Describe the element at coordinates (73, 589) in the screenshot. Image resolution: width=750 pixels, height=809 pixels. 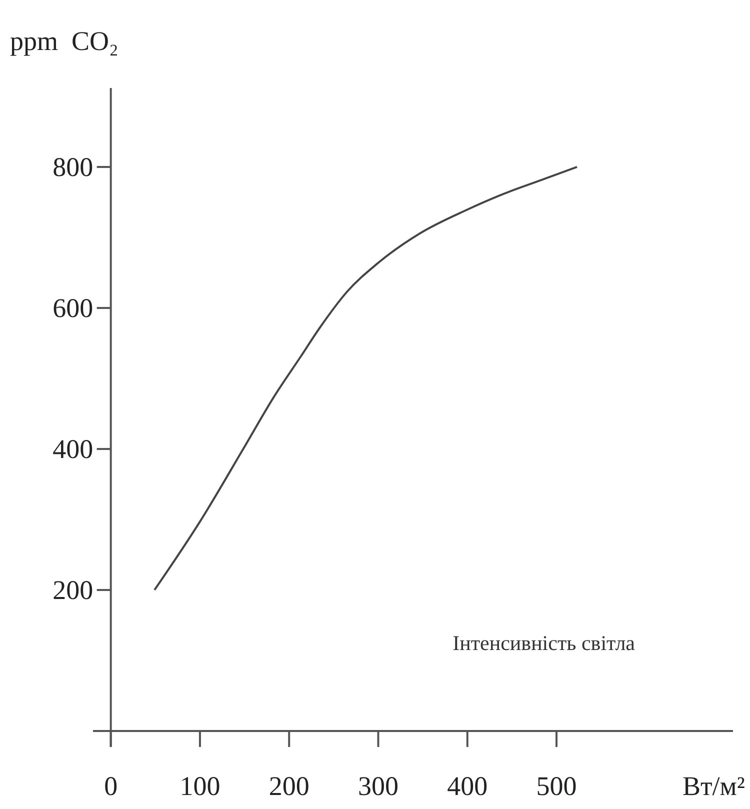
I see `y-tick-label: 200` at that location.